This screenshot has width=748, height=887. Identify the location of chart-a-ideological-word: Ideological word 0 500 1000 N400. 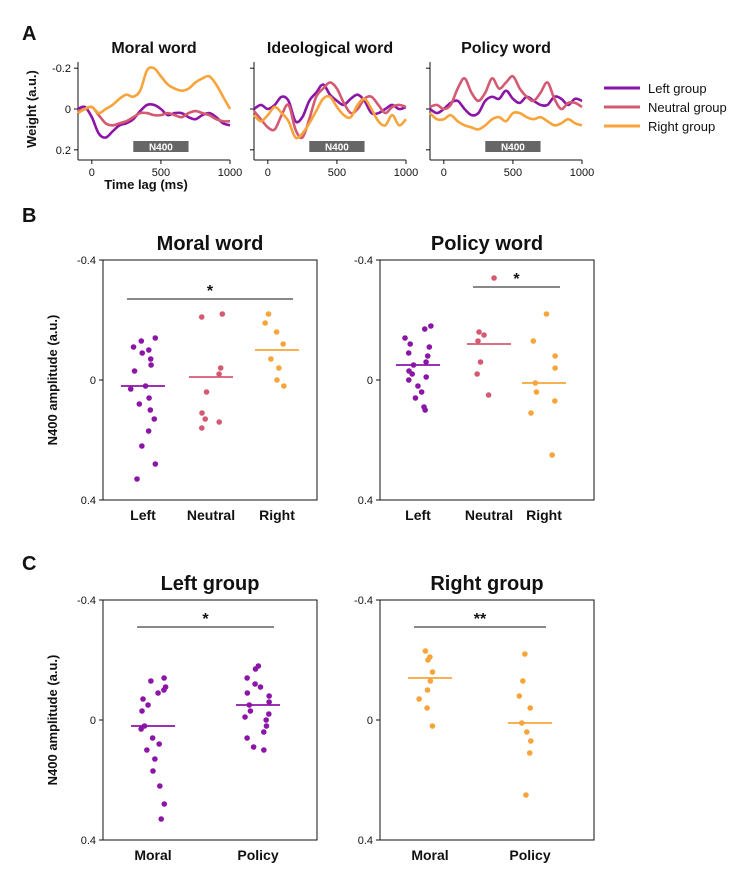
(334, 109).